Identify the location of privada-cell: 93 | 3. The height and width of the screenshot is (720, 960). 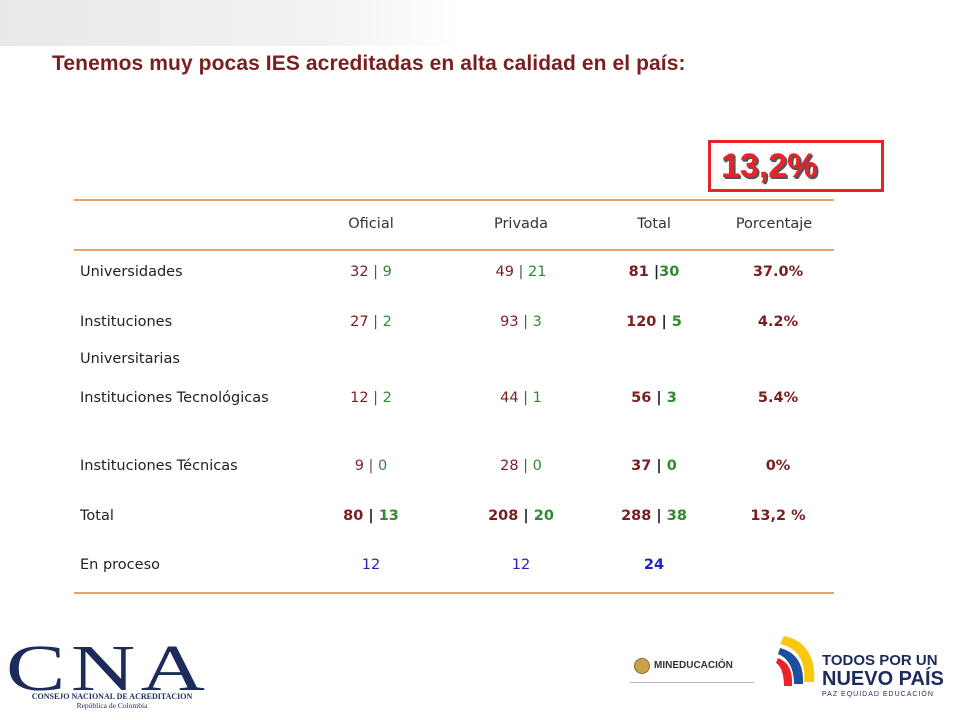
(521, 322).